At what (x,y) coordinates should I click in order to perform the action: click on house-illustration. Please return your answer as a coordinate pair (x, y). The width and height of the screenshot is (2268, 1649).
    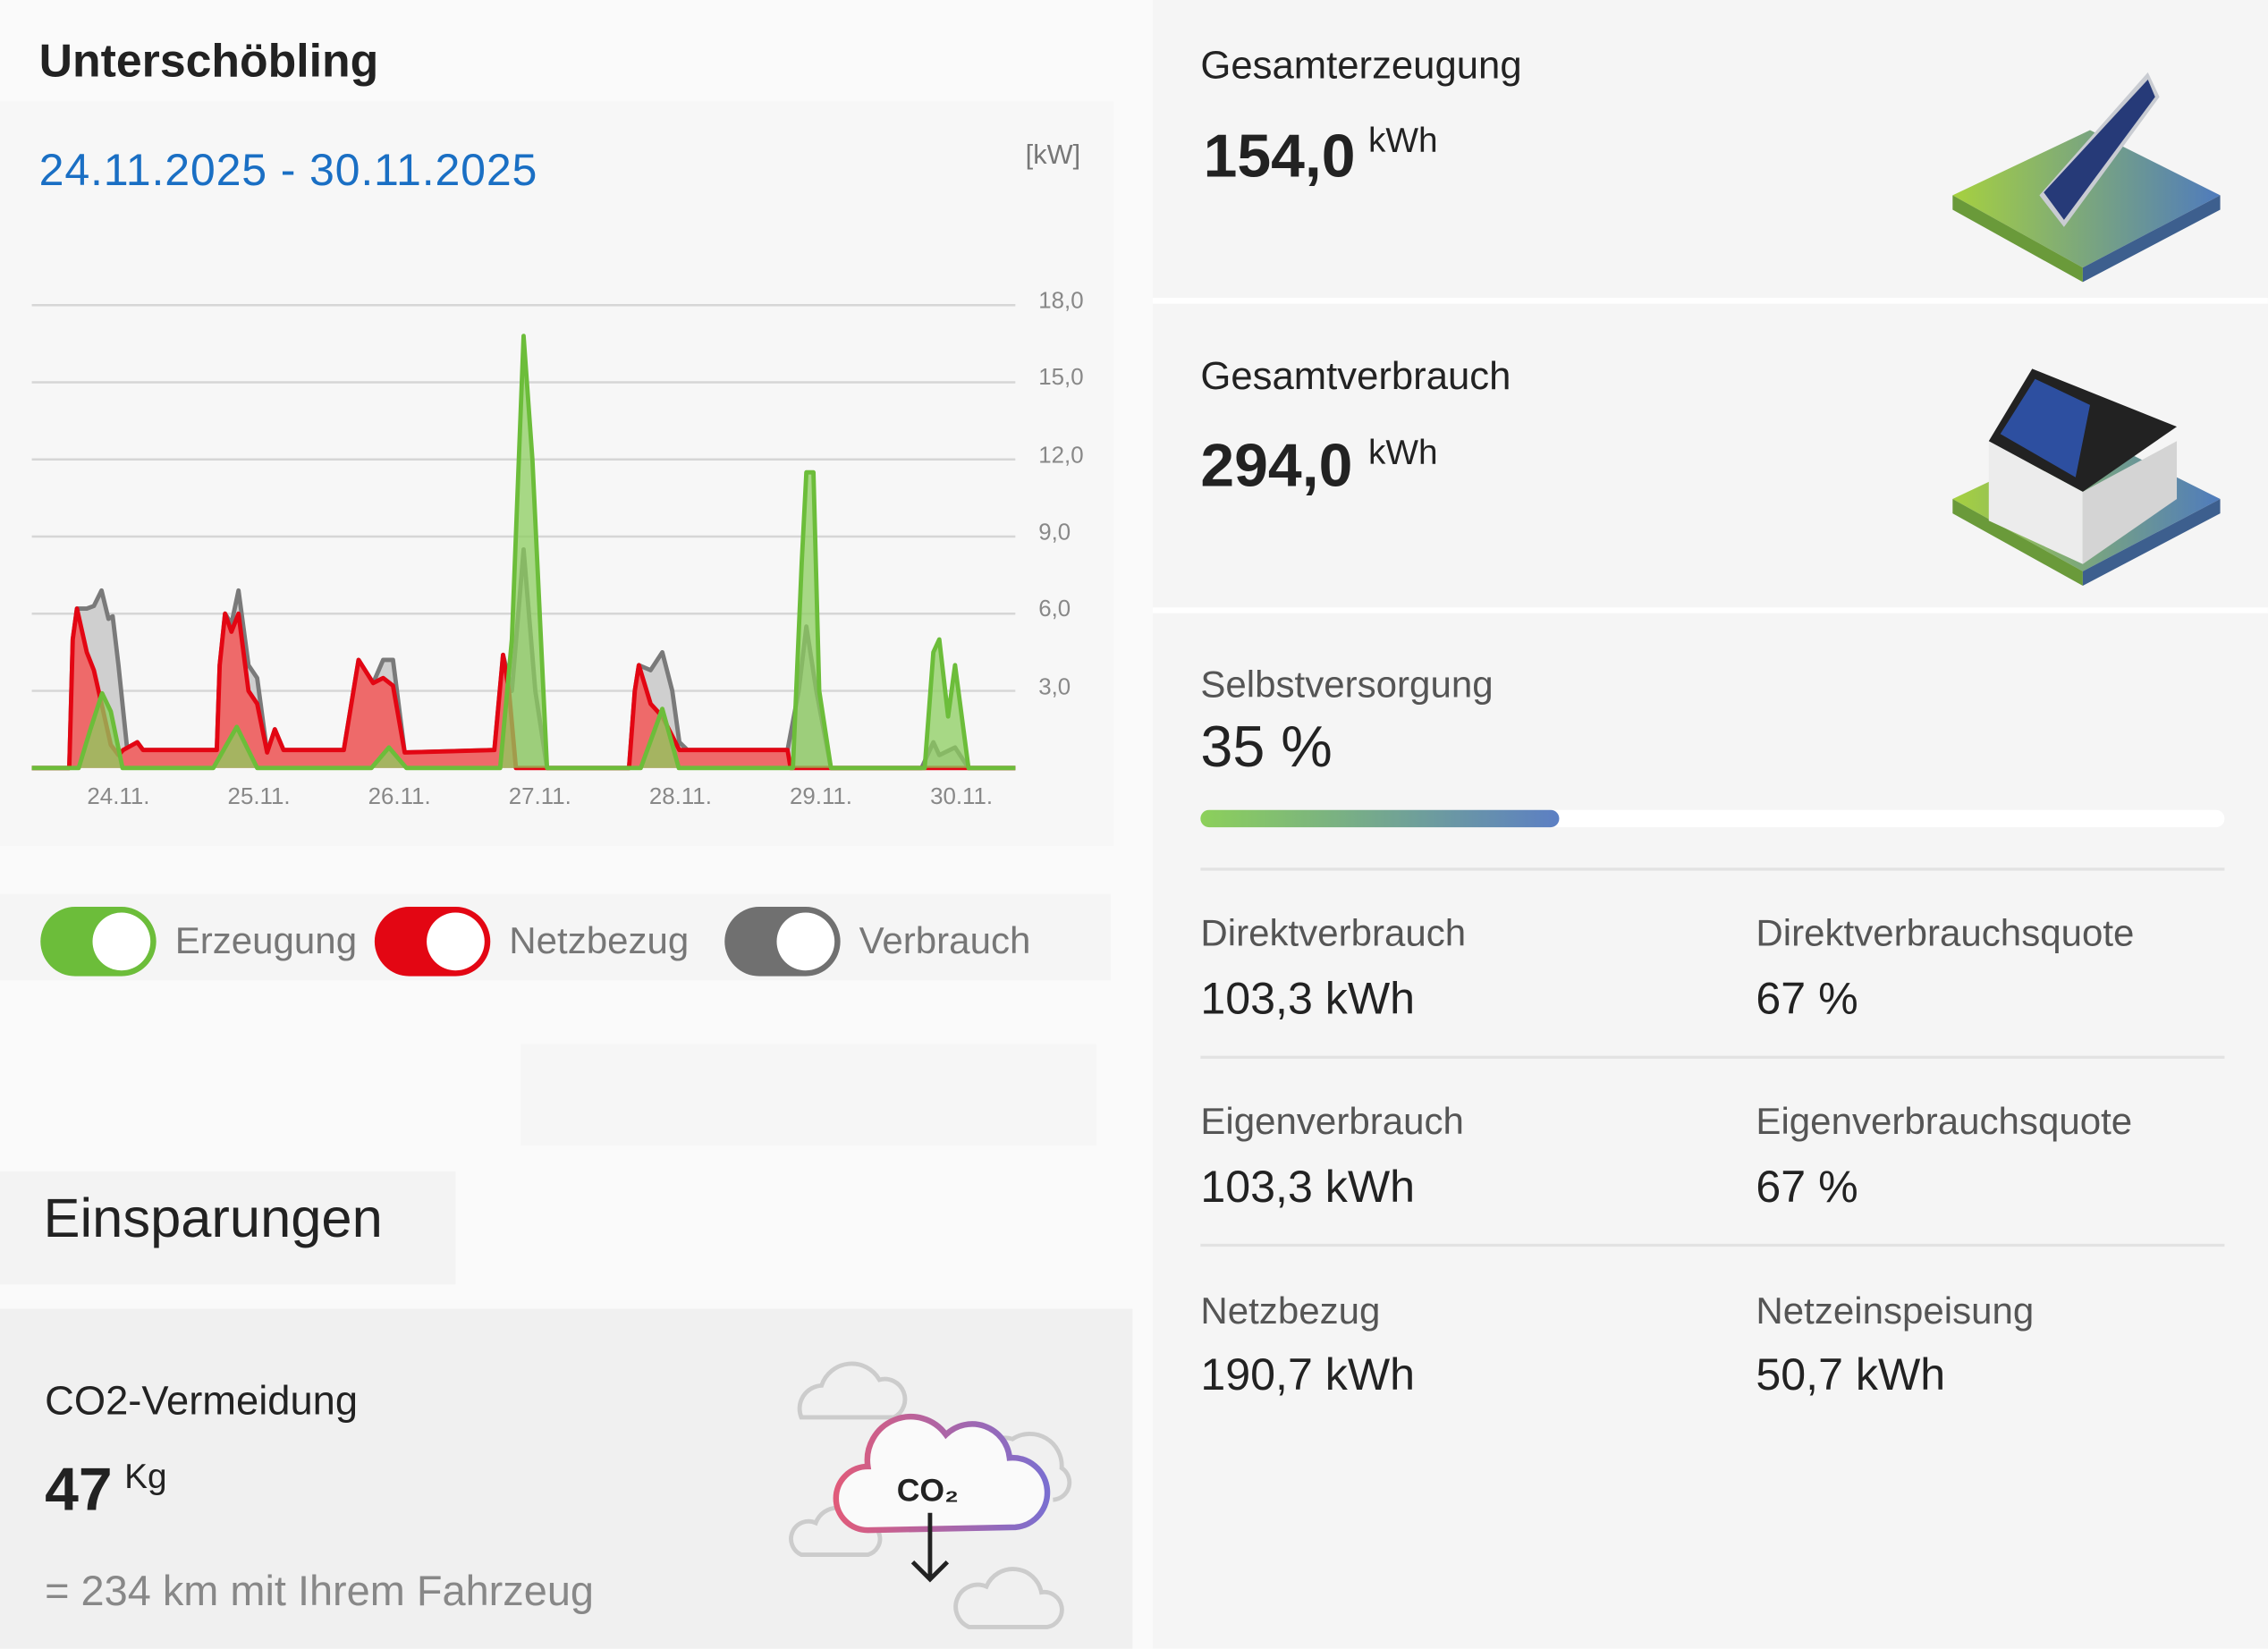
    Looking at the image, I should click on (2086, 477).